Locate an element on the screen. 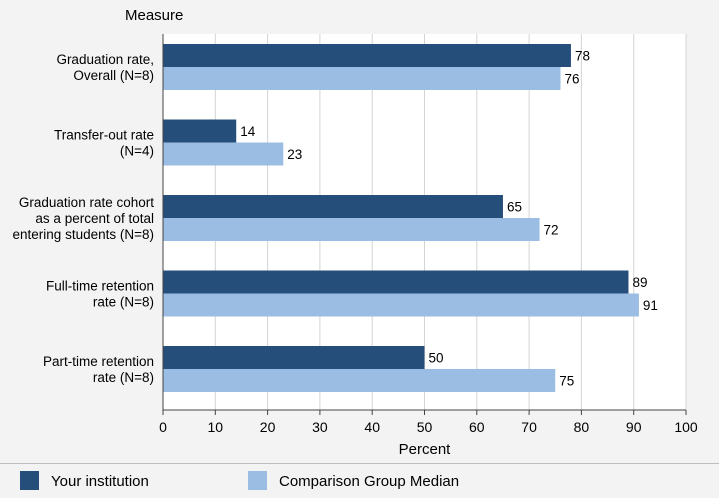 This screenshot has height=498, width=719. data-label: 75 is located at coordinates (566, 381).